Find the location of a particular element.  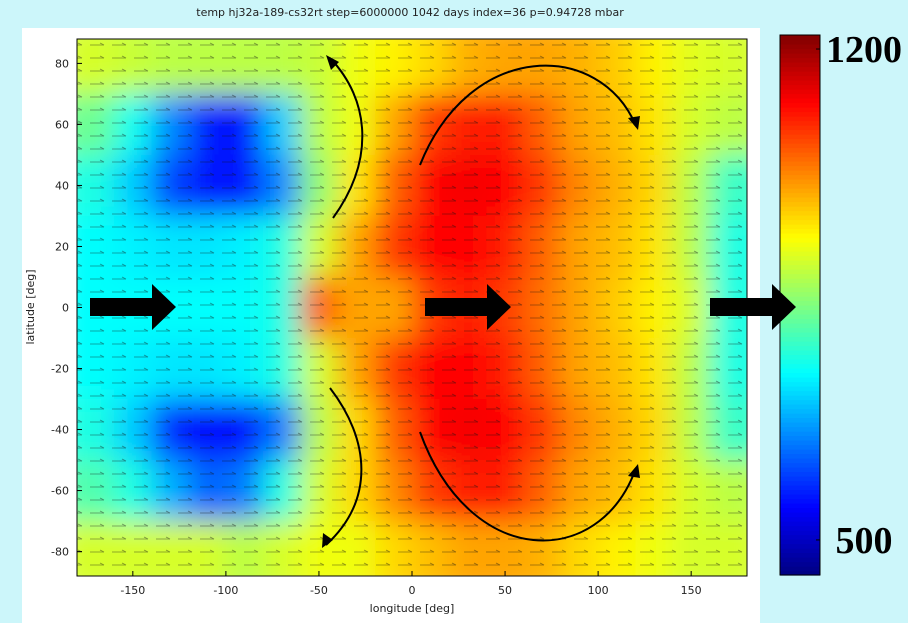

x-tick-label: 150 is located at coordinates (691, 590).